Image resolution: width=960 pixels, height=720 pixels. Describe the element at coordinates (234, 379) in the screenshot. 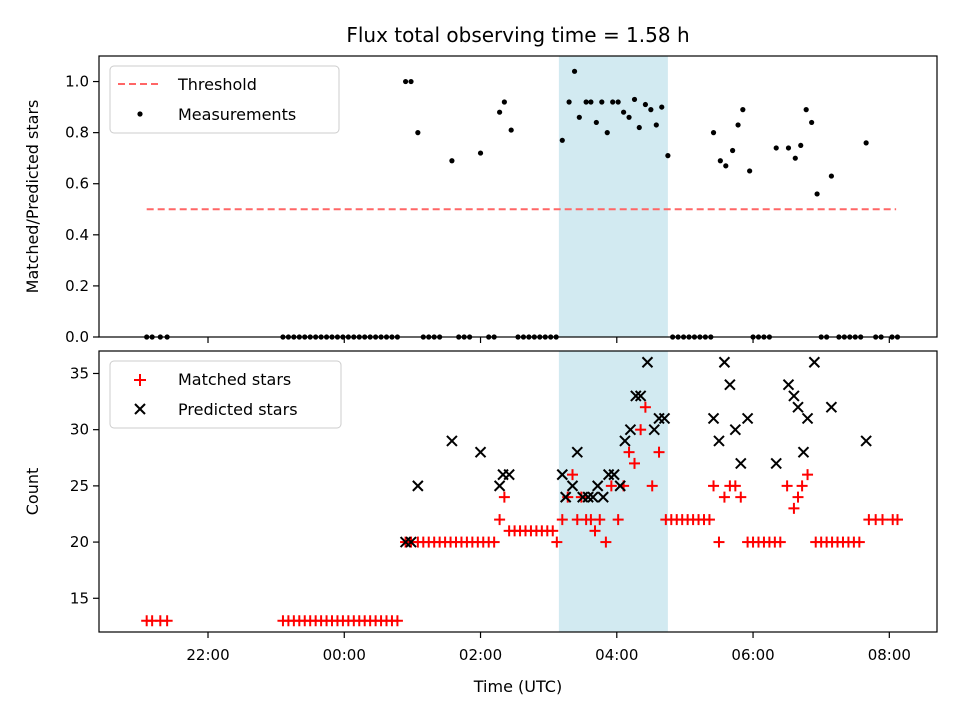

I see `legend-matched-label: Matched stars` at that location.